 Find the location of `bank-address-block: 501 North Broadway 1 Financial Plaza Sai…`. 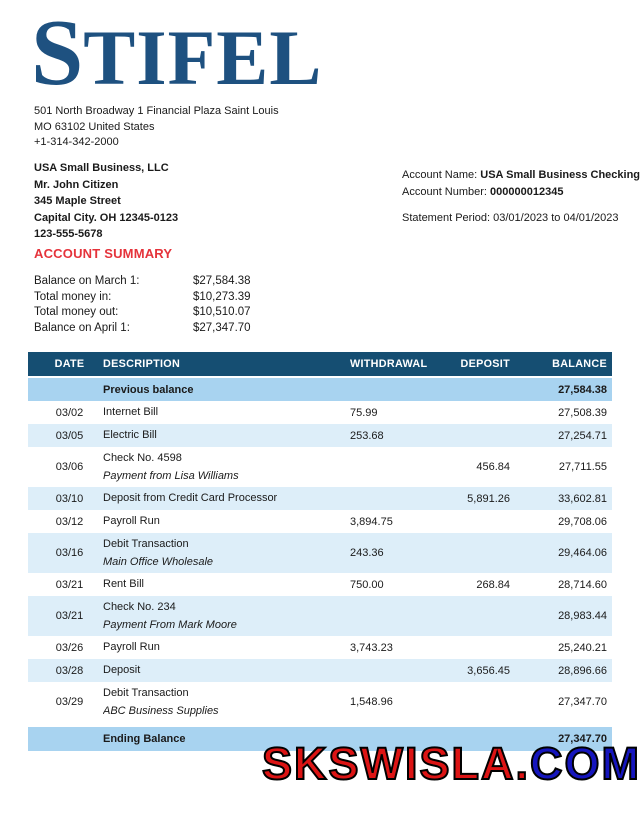

bank-address-block: 501 North Broadway 1 Financial Plaza Sai… is located at coordinates (156, 127).